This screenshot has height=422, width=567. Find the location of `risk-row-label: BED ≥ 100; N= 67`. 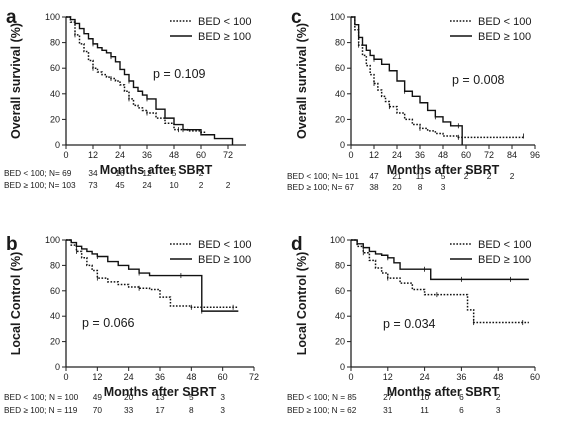

risk-row-label: BED ≥ 100; N= 67 is located at coordinates (320, 187).